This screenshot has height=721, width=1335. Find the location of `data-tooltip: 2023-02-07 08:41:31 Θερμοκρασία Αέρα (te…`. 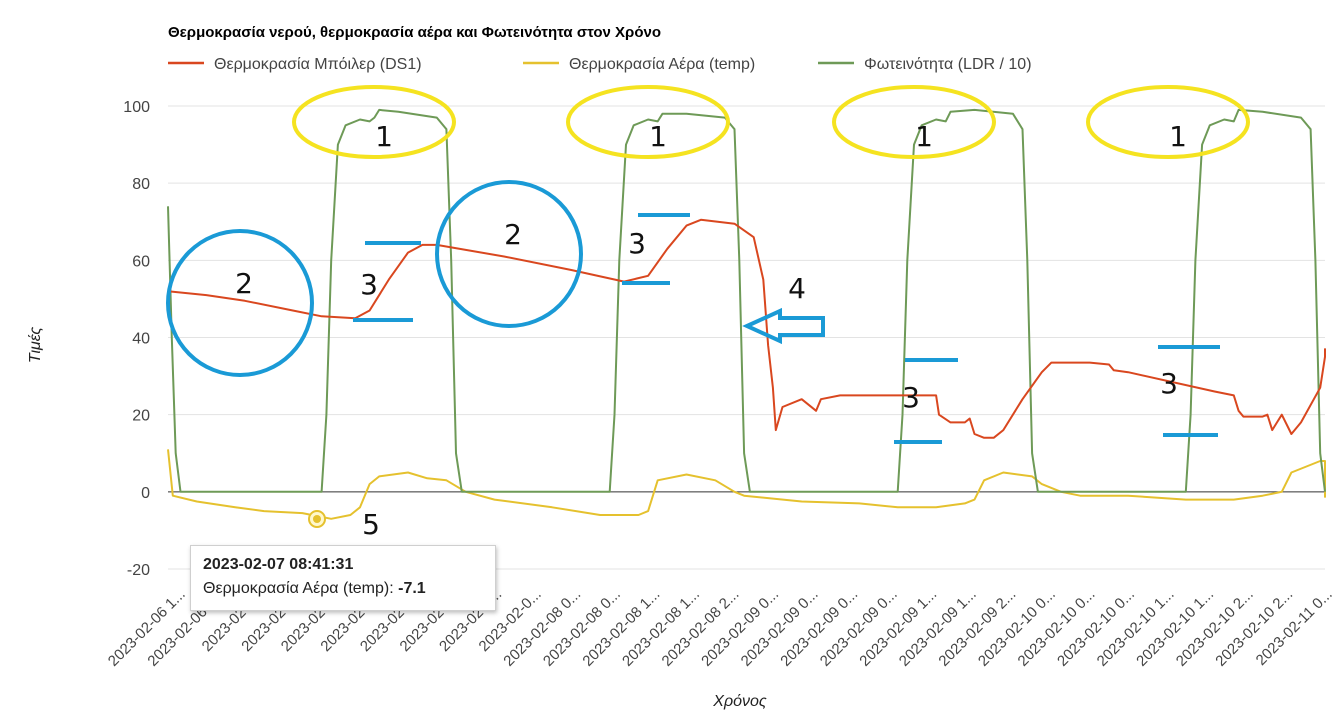

data-tooltip: 2023-02-07 08:41:31 Θερμοκρασία Αέρα (te… is located at coordinates (343, 578).